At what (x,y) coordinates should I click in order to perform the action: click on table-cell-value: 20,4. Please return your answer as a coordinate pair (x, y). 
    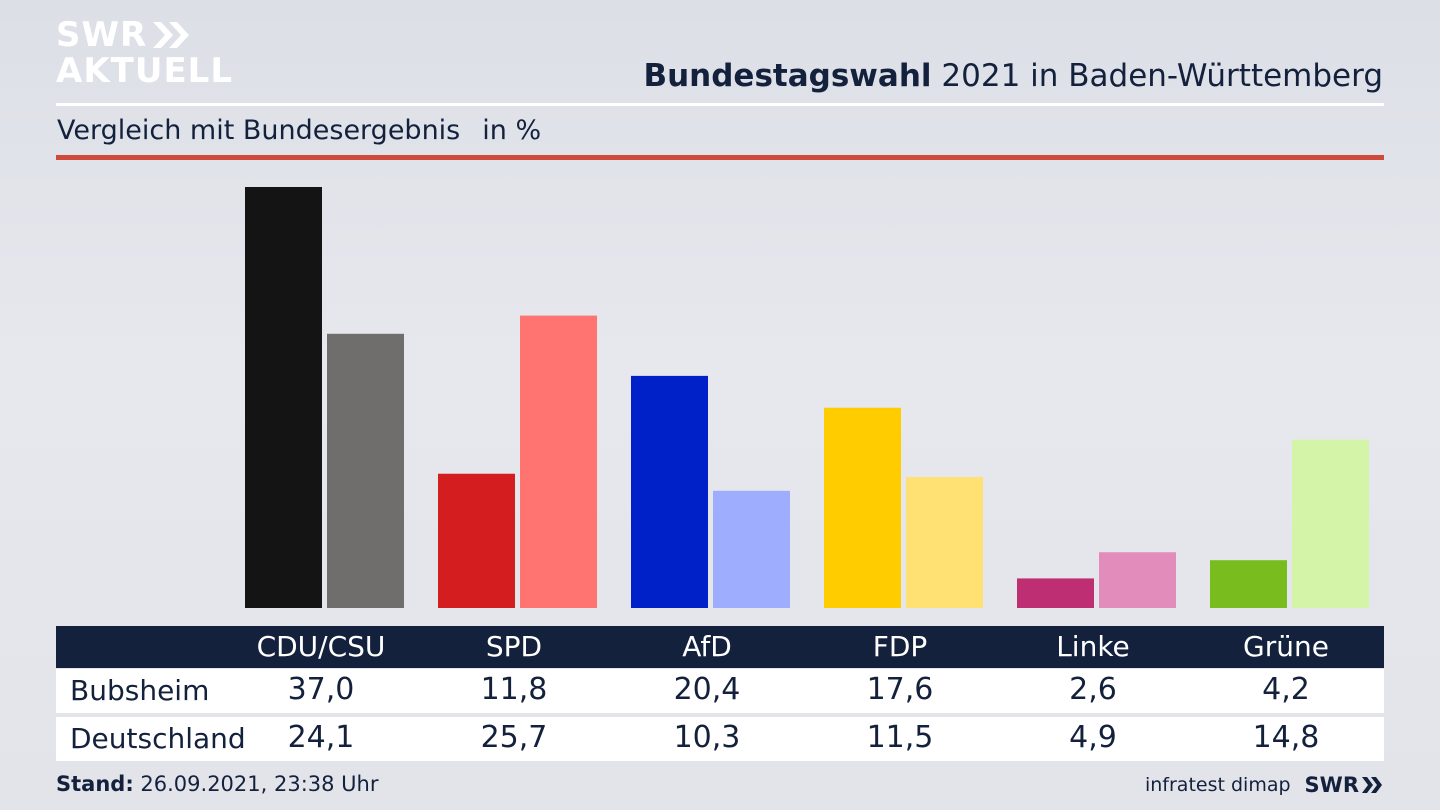
    Looking at the image, I should click on (707, 689).